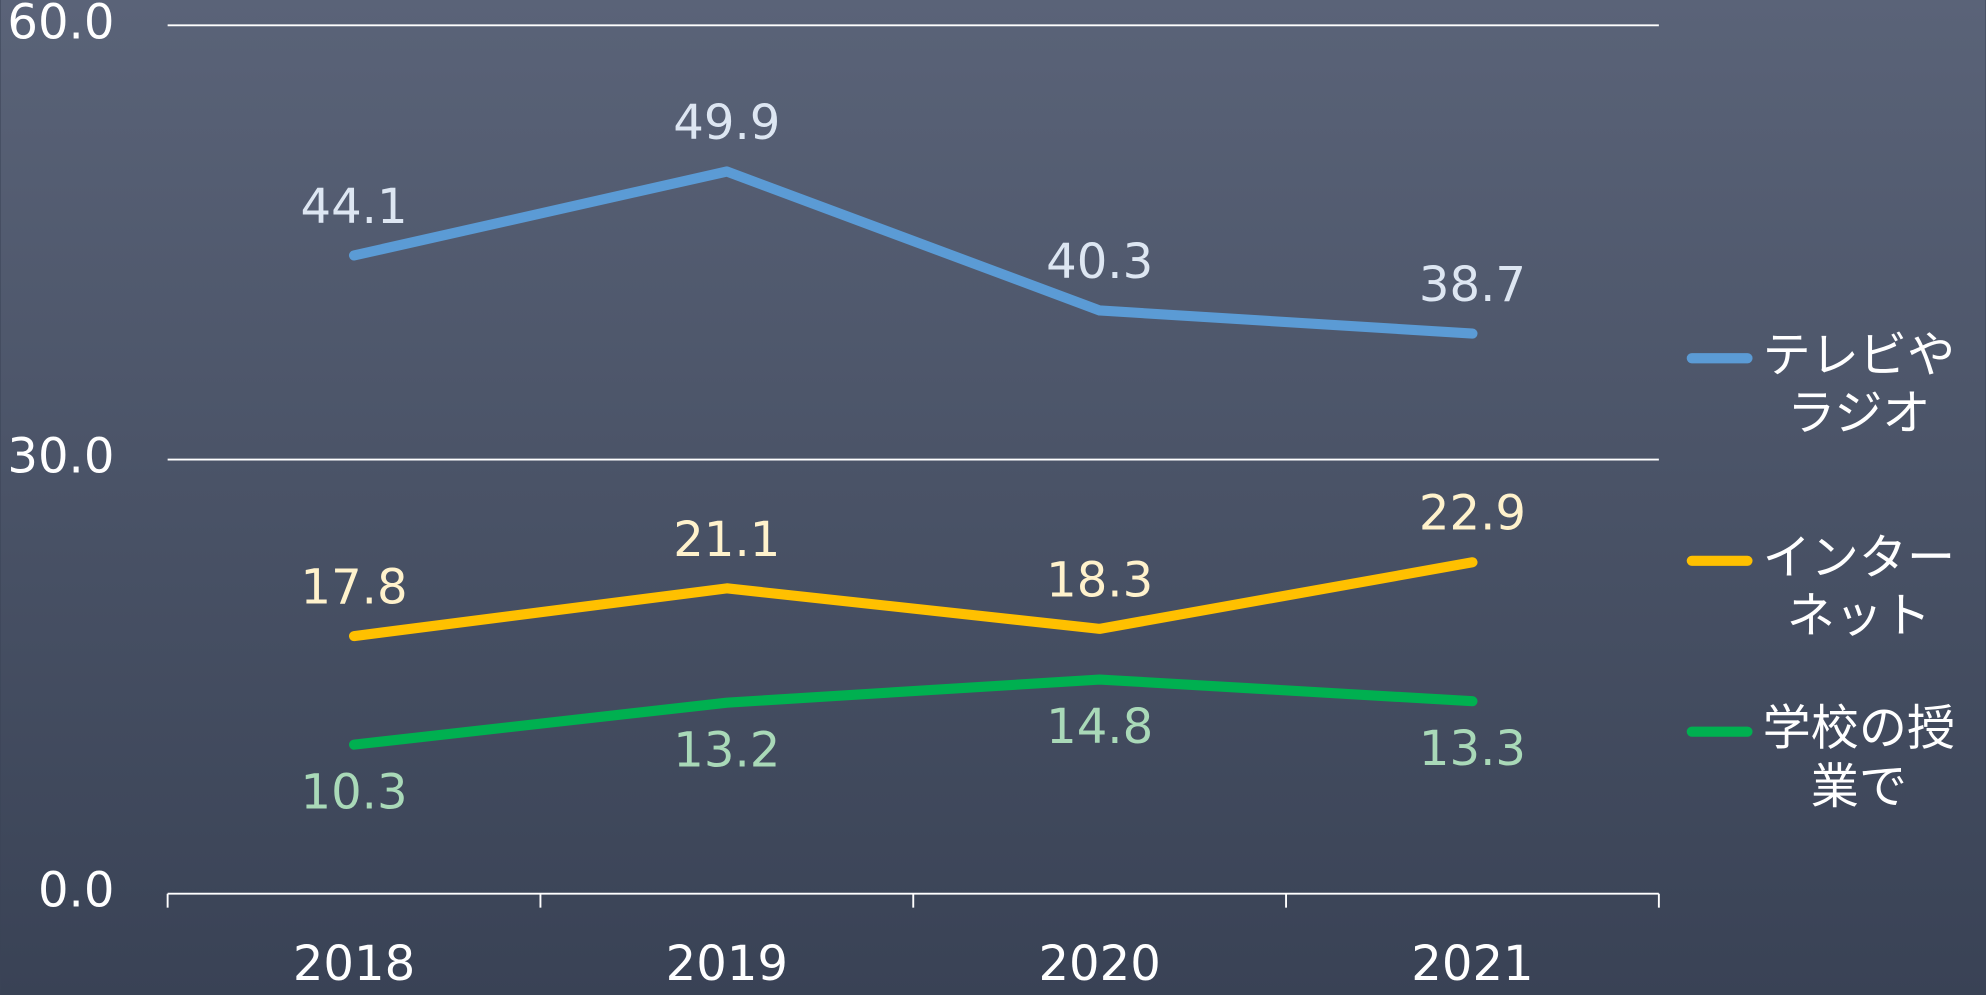  Describe the element at coordinates (60, 25) in the screenshot. I see `y-tick-label: 60.0` at that location.